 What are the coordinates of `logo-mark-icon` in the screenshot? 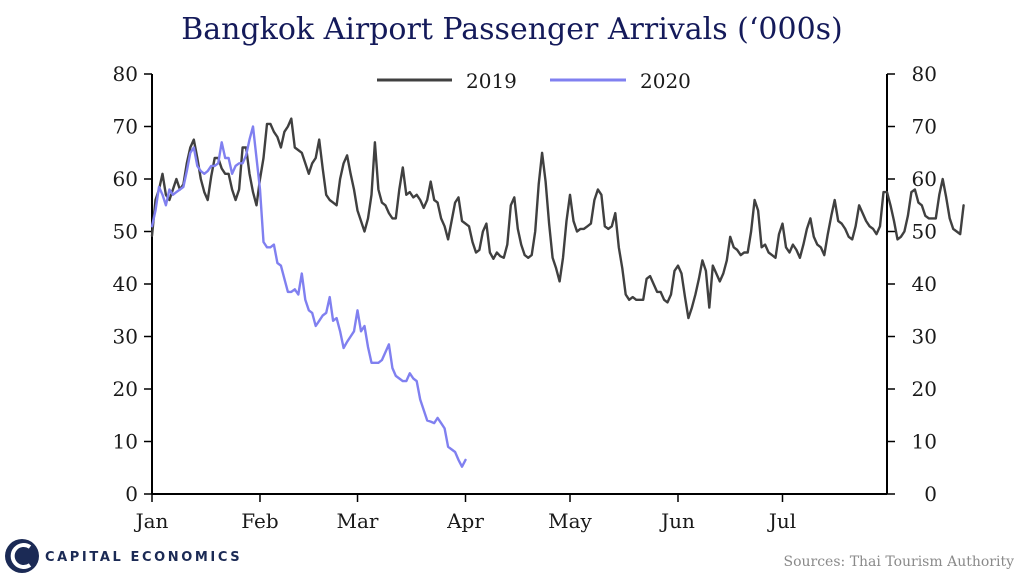 It's located at (22, 556).